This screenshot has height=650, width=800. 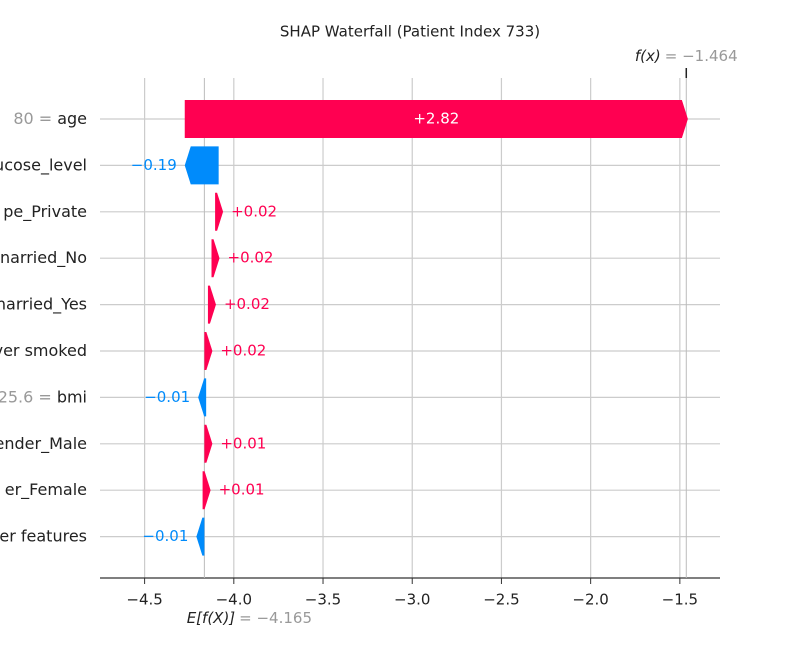 I want to click on base-annotation: E[f(X)] = −4.165, so click(x=249, y=618).